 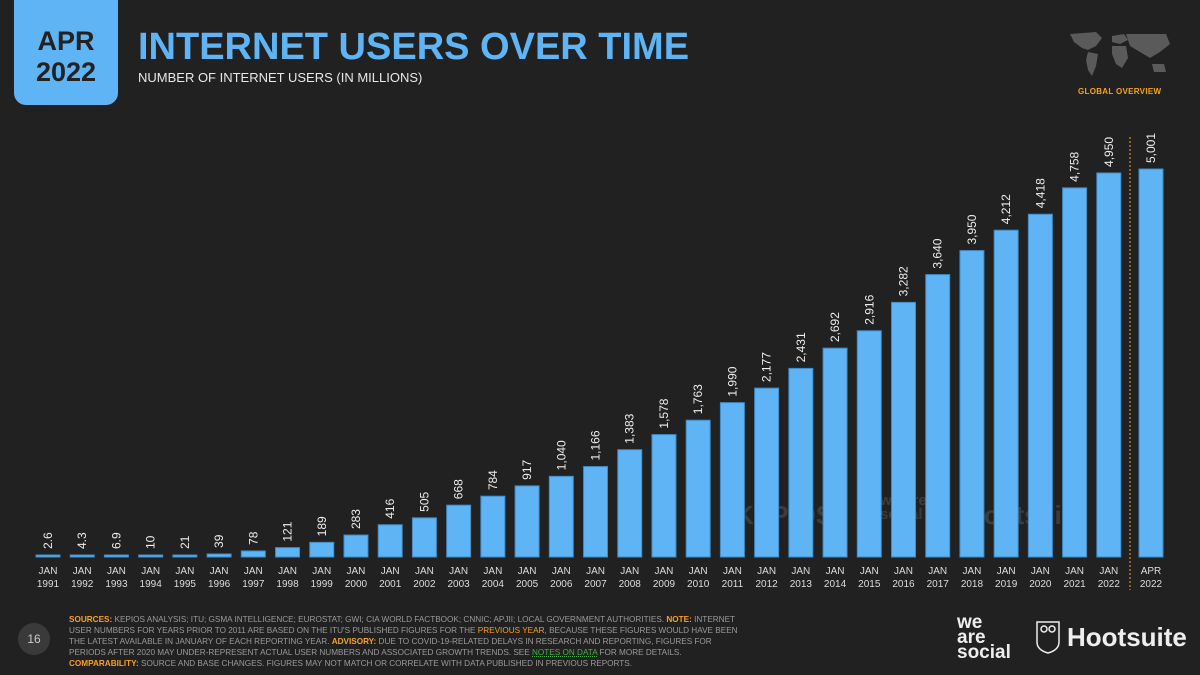 What do you see at coordinates (151, 542) in the screenshot?
I see `data-label: 10` at bounding box center [151, 542].